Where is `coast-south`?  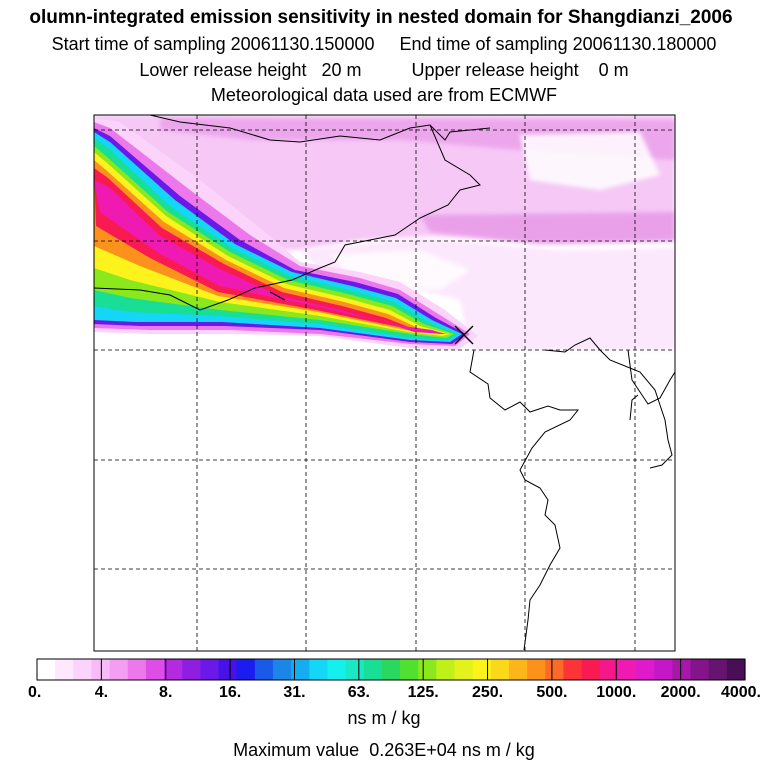 coast-south is located at coordinates (634, 407).